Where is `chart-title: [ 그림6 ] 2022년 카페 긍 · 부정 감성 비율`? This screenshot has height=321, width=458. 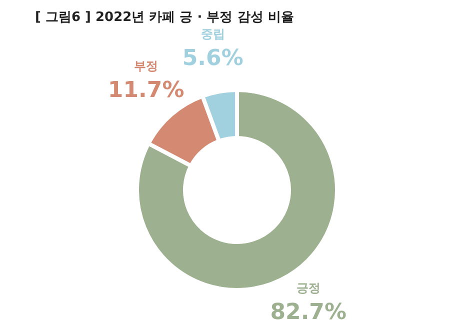 chart-title: [ 그림6 ] 2022년 카페 긍 · 부정 감성 비율 is located at coordinates (164, 17).